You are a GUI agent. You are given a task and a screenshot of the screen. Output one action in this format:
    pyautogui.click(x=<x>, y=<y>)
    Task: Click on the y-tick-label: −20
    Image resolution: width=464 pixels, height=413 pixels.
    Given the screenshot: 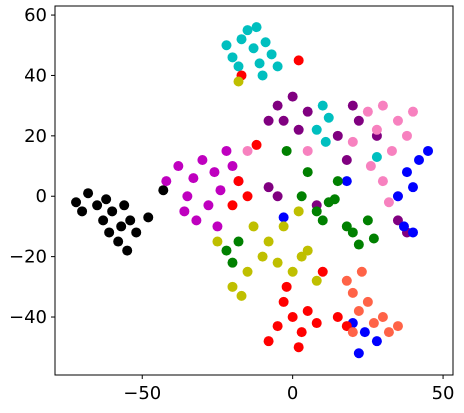 What is the action you would take?
    pyautogui.click(x=28, y=257)
    